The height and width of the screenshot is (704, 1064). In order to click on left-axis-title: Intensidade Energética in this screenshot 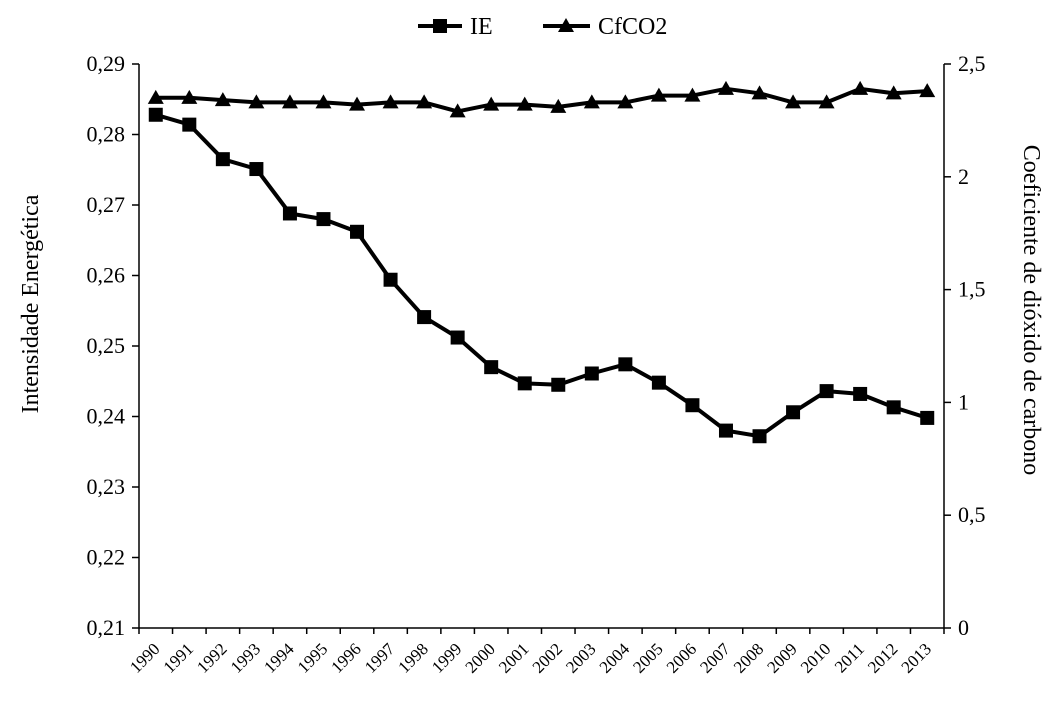, I will do `click(31, 303)`.